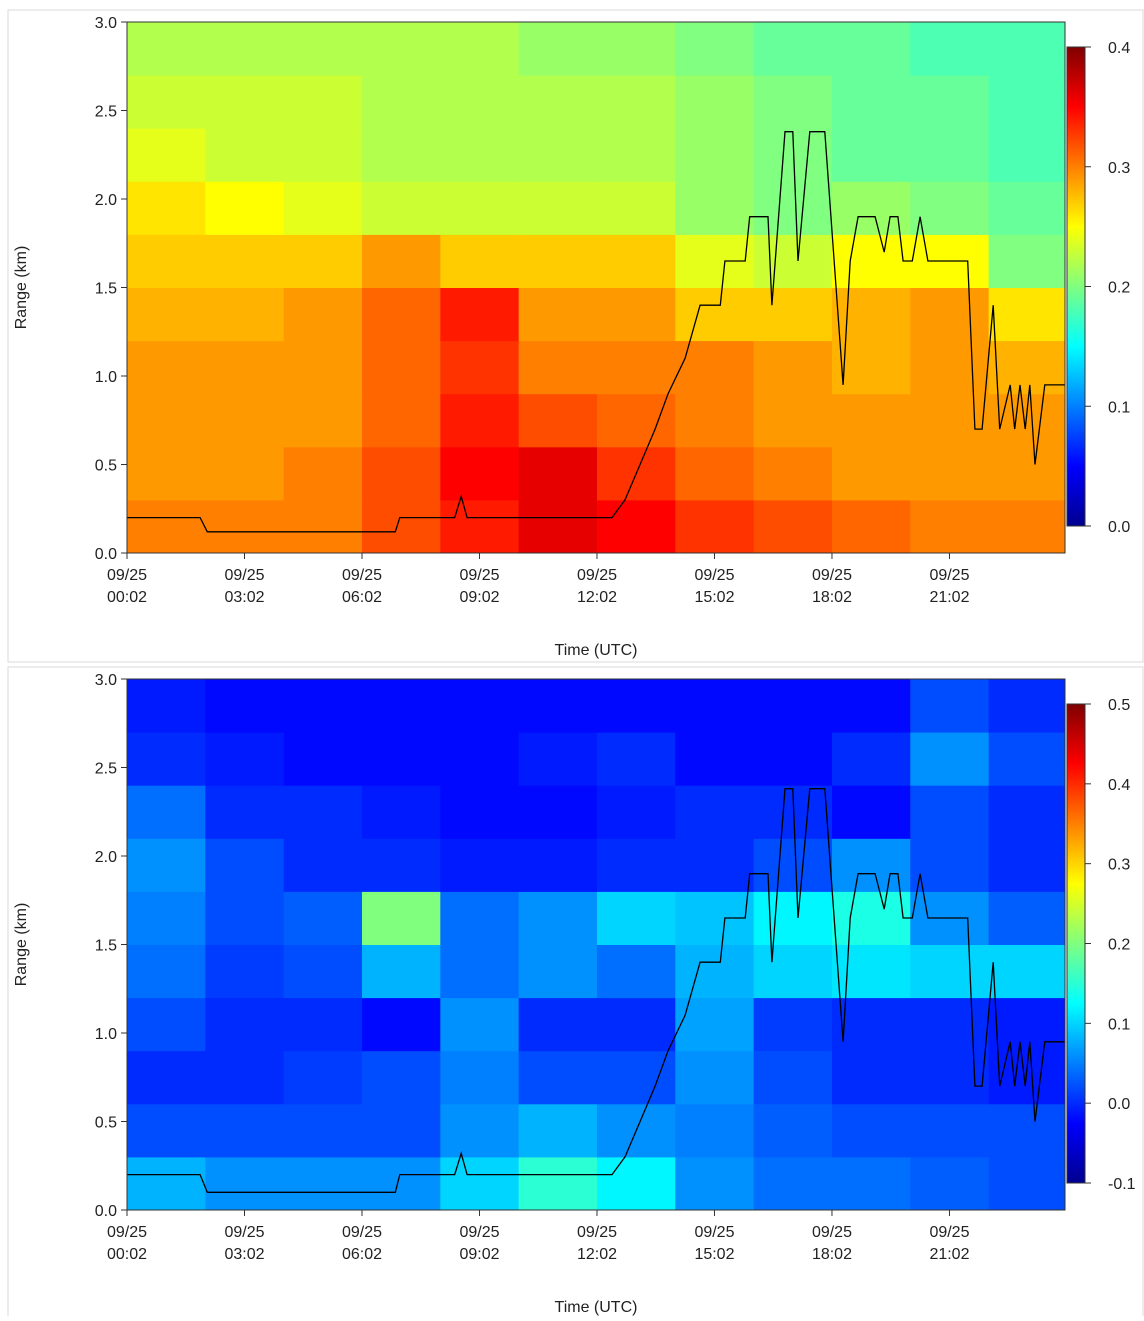  Describe the element at coordinates (714, 586) in the screenshot. I see `x-tick-label: 09/25 15:02` at that location.